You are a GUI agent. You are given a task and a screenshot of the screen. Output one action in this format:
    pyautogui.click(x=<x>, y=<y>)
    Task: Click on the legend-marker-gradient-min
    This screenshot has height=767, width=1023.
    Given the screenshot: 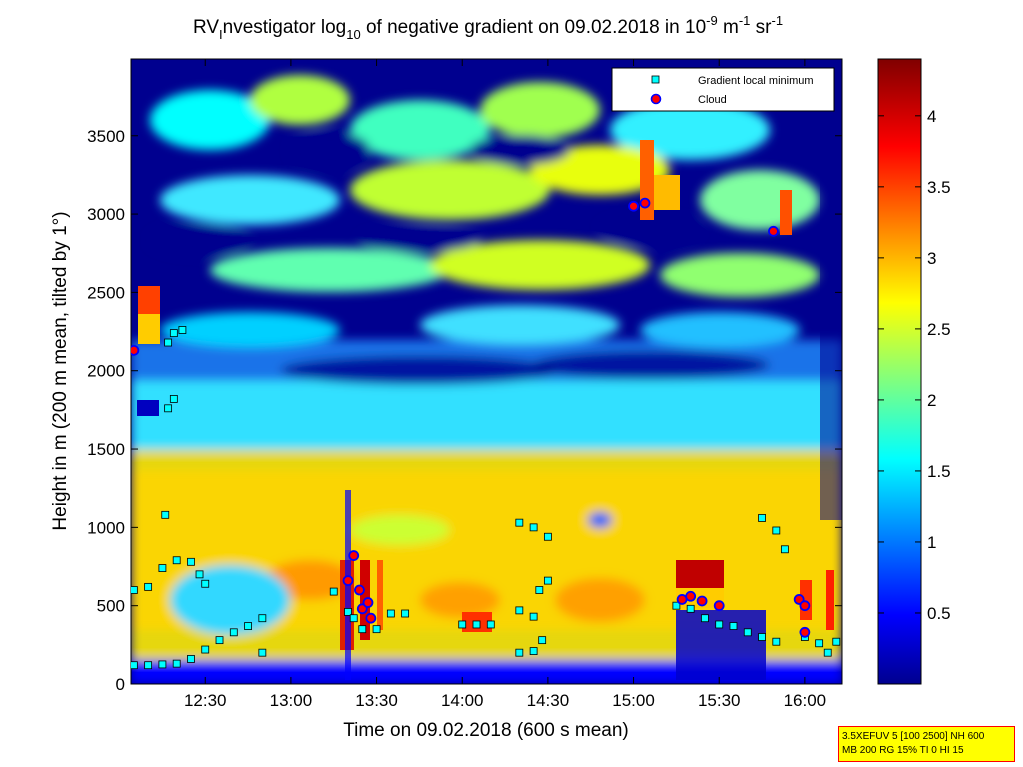 What is the action you would take?
    pyautogui.click(x=655, y=79)
    